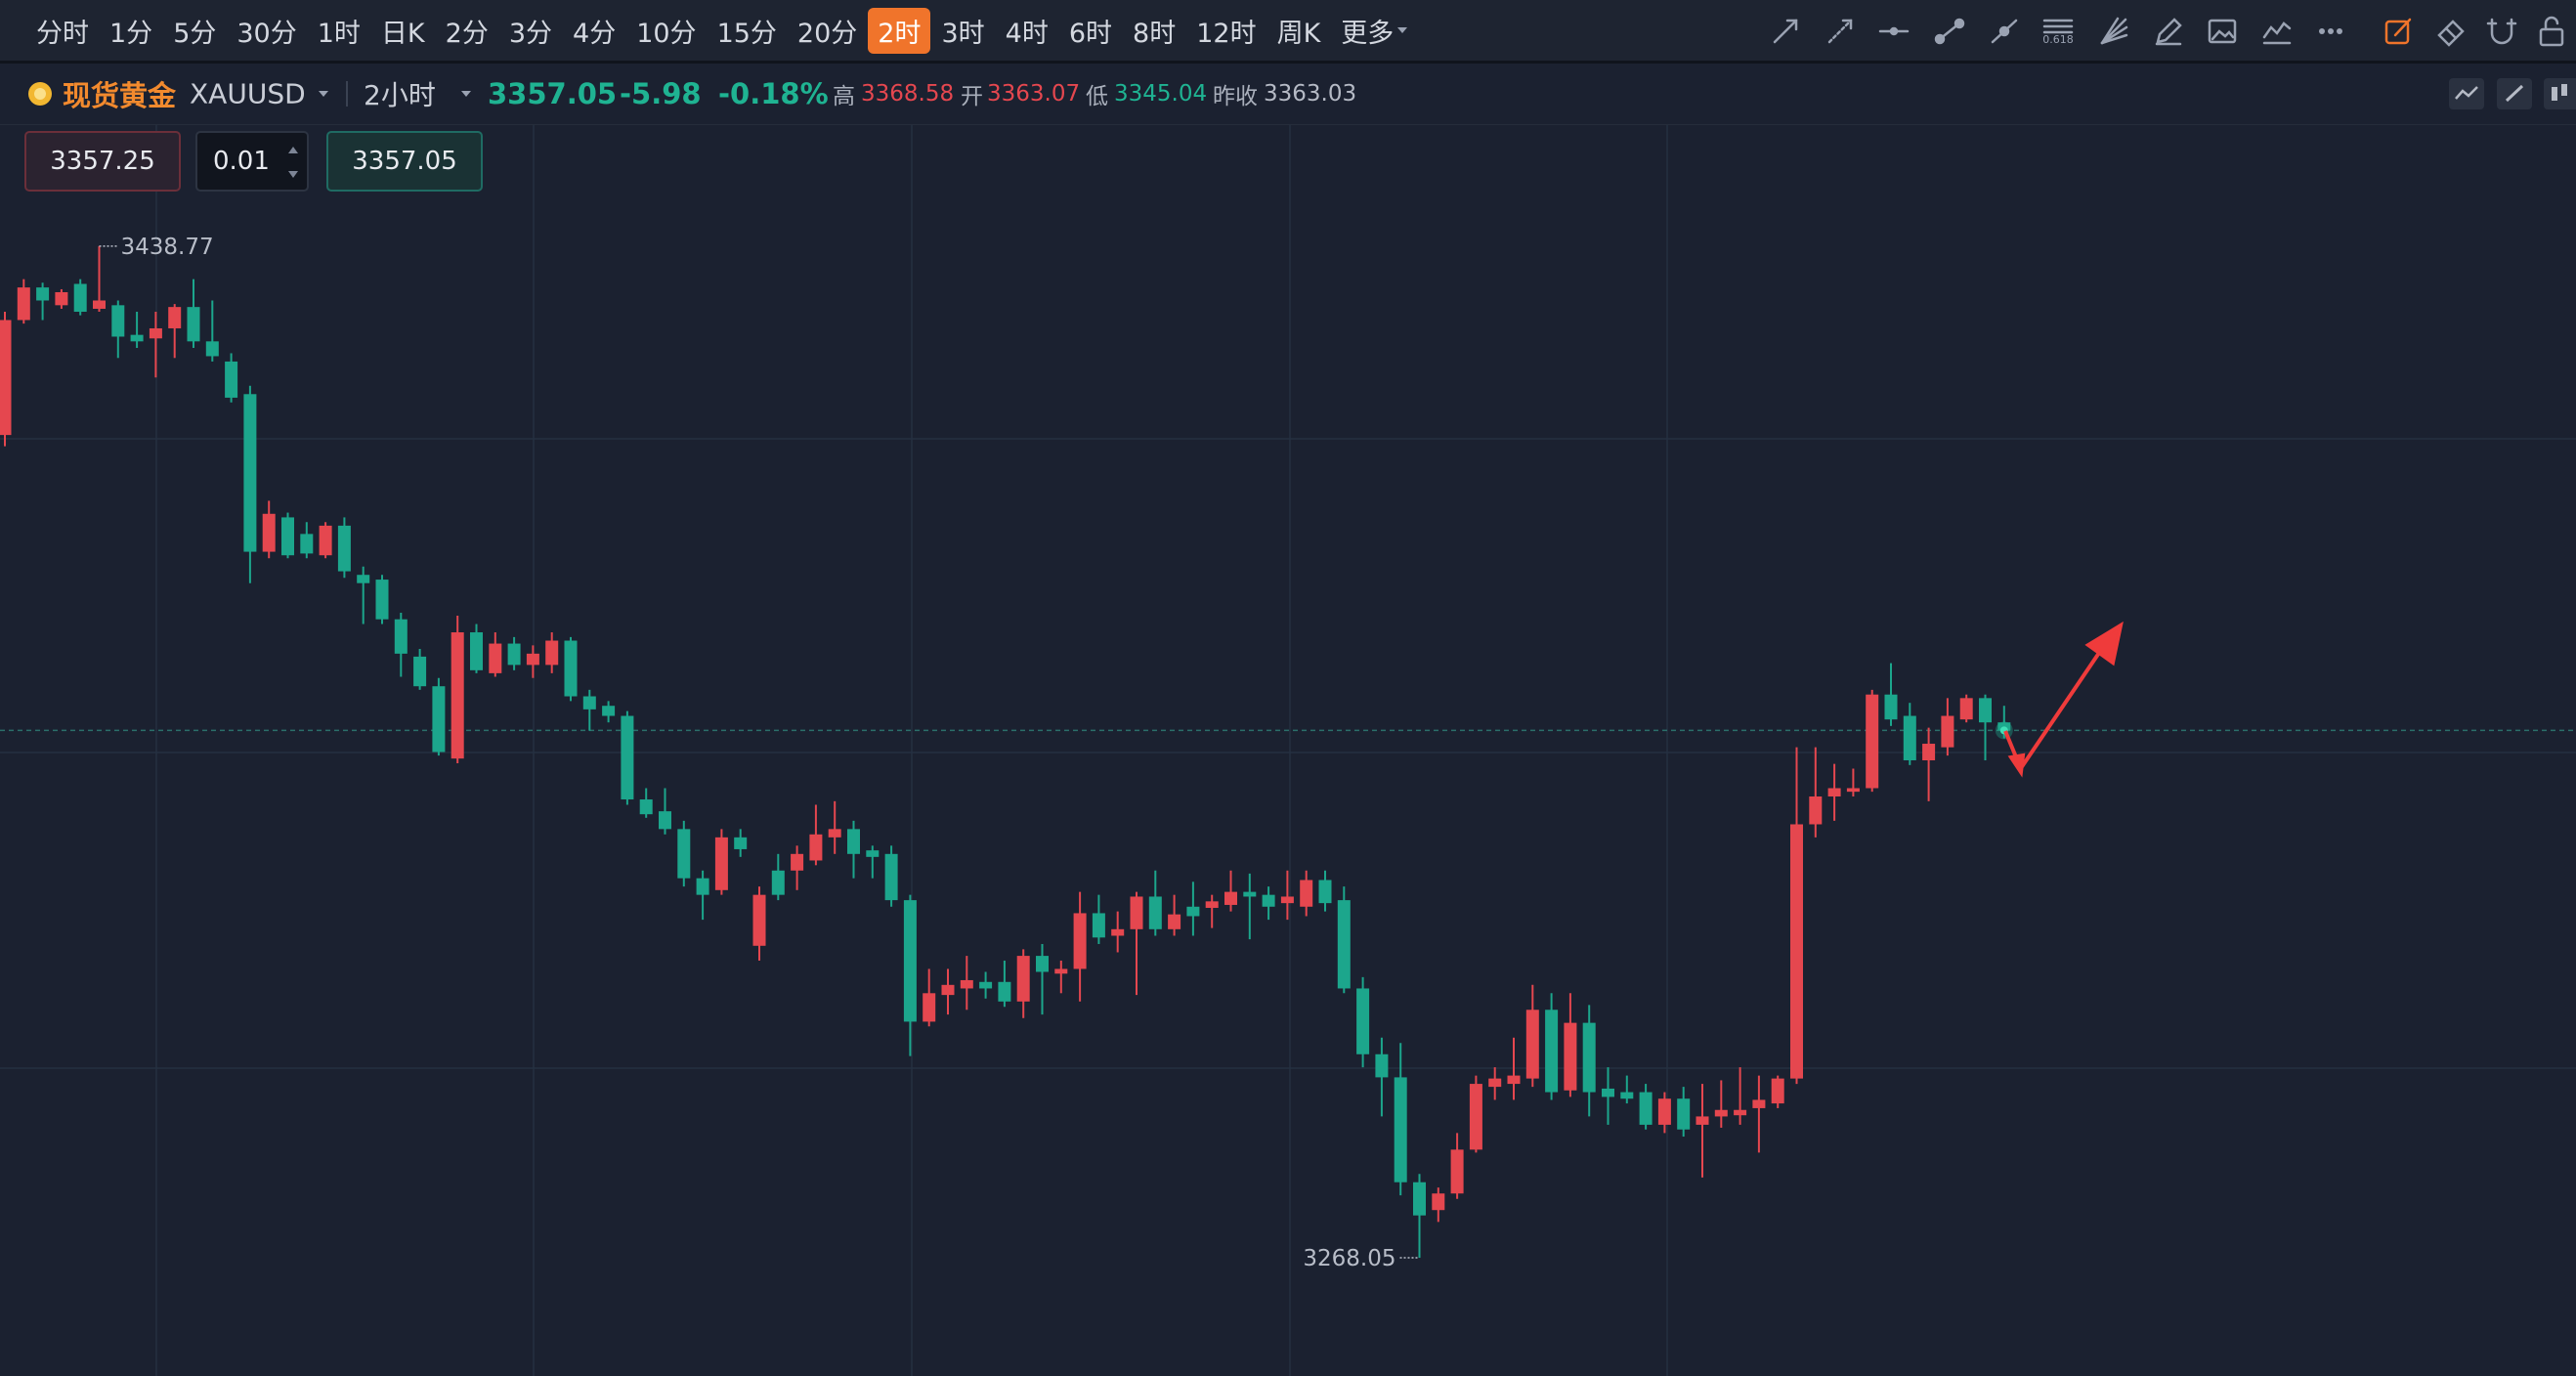 Image resolution: width=2576 pixels, height=1376 pixels. I want to click on interval-button: 周K, so click(1299, 31).